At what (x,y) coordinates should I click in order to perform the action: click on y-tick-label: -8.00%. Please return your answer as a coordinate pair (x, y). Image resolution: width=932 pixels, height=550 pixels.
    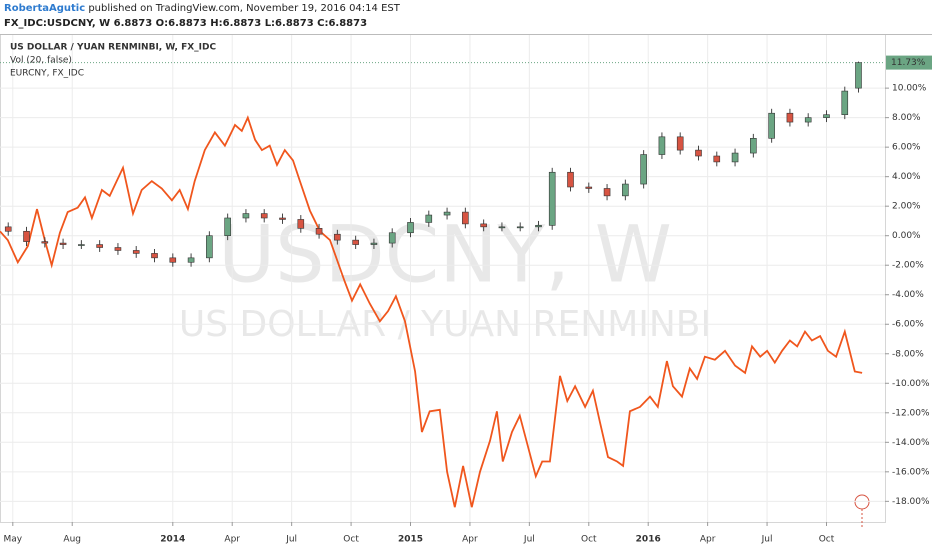
    Looking at the image, I should click on (908, 354).